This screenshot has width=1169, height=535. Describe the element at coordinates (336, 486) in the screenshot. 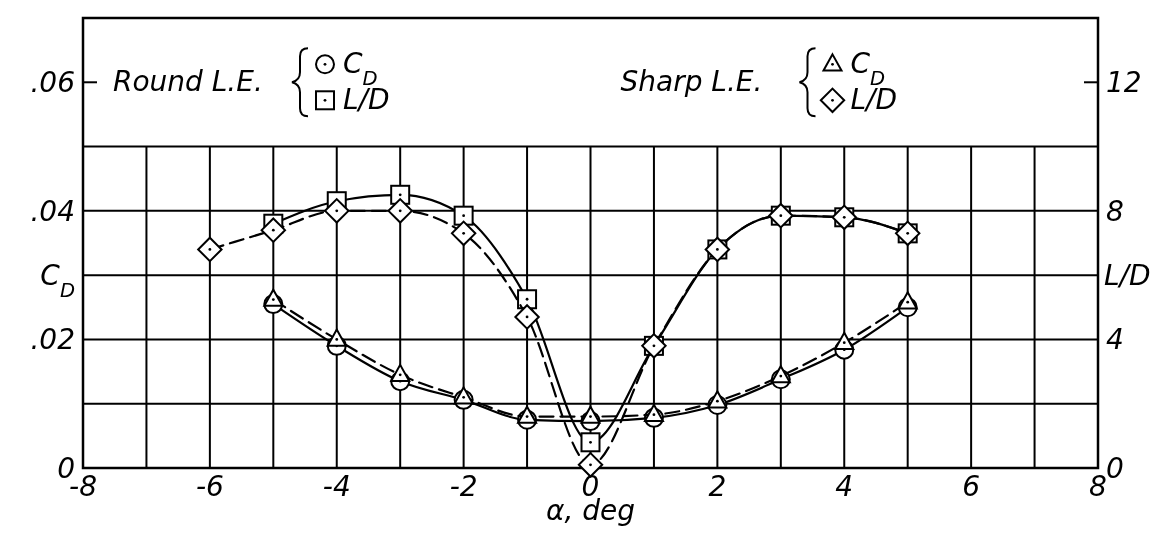

I see `x-tick-label: -4` at that location.